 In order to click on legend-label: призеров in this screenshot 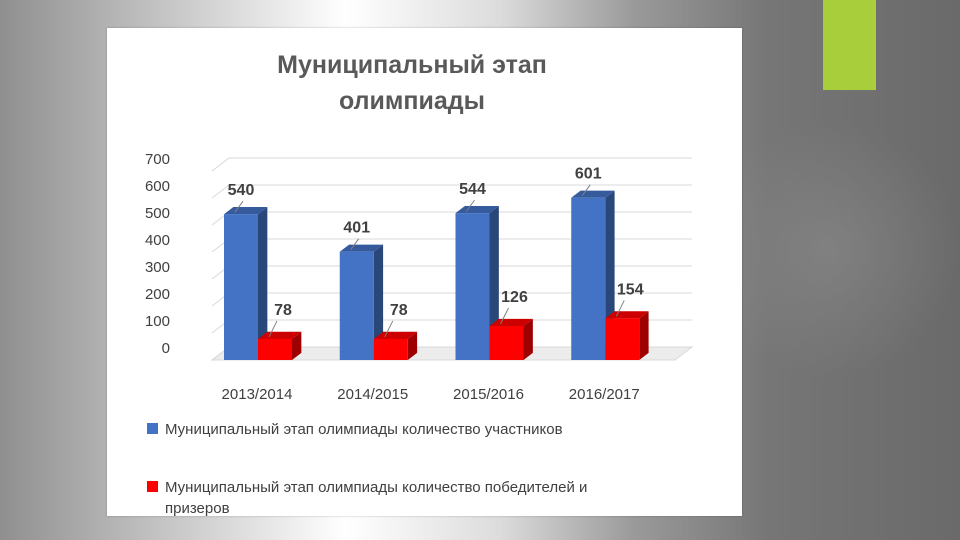, I will do `click(197, 508)`.